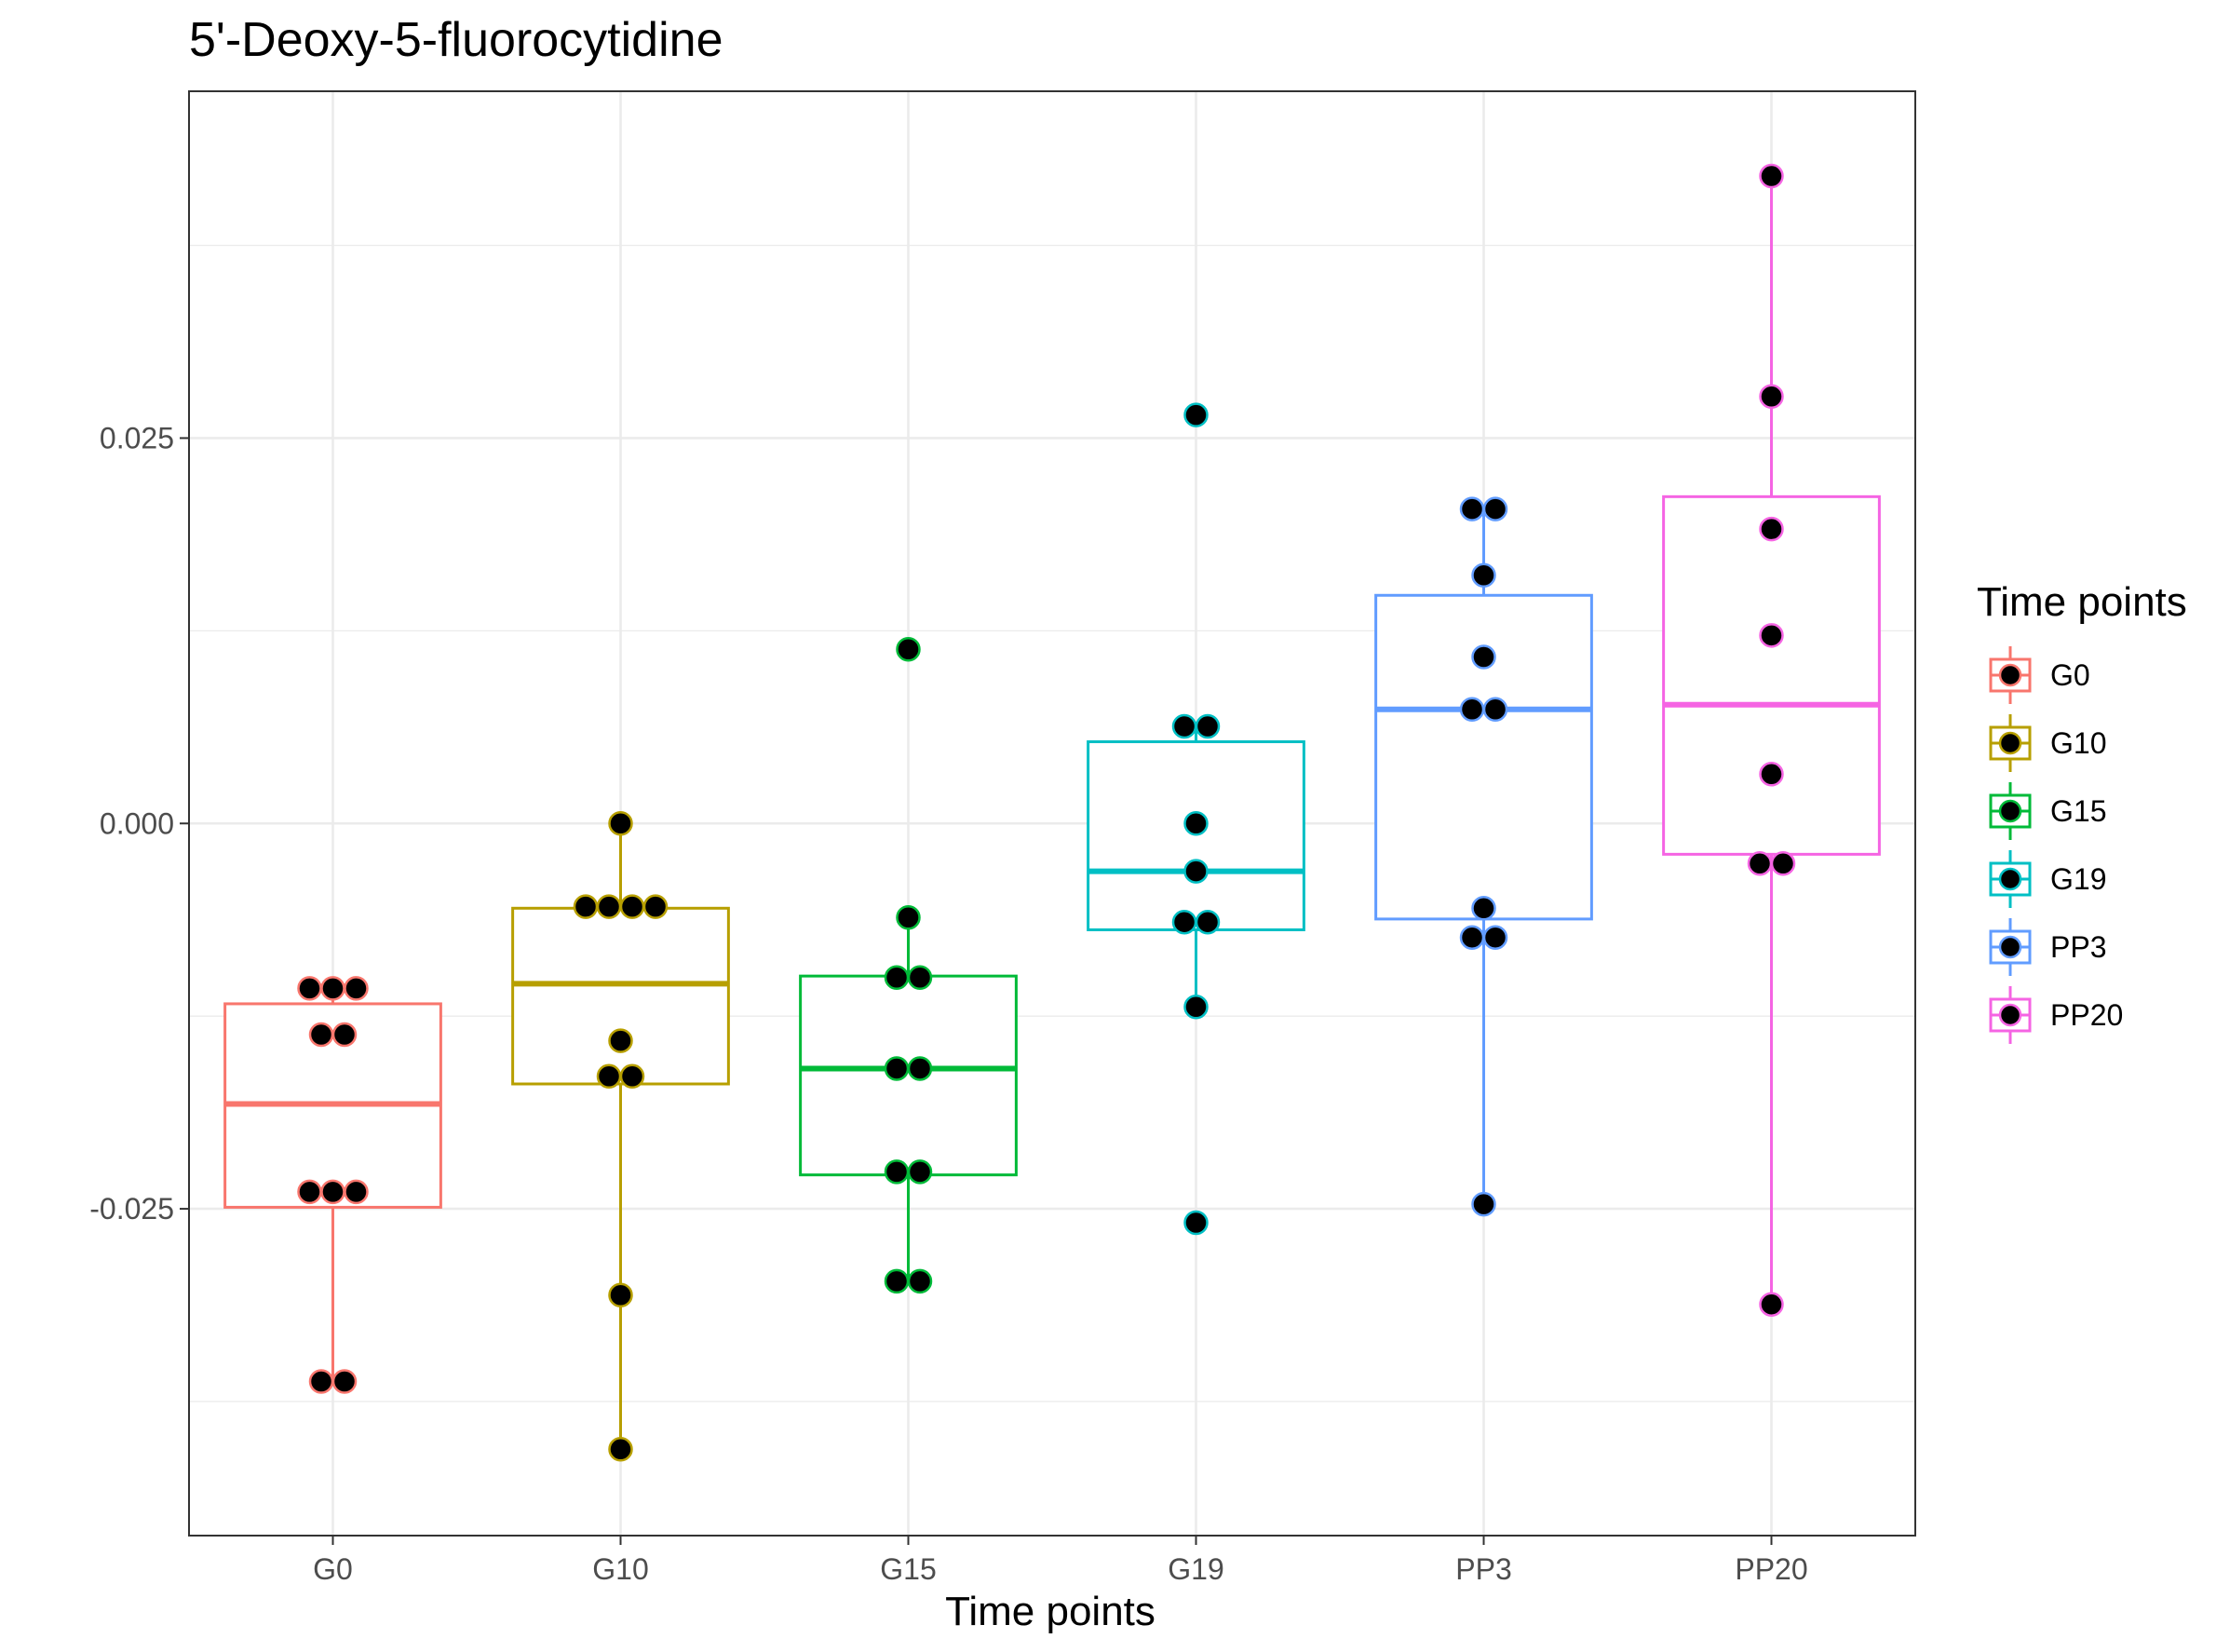  I want to click on x-tick-label: PP20, so click(1771, 1569).